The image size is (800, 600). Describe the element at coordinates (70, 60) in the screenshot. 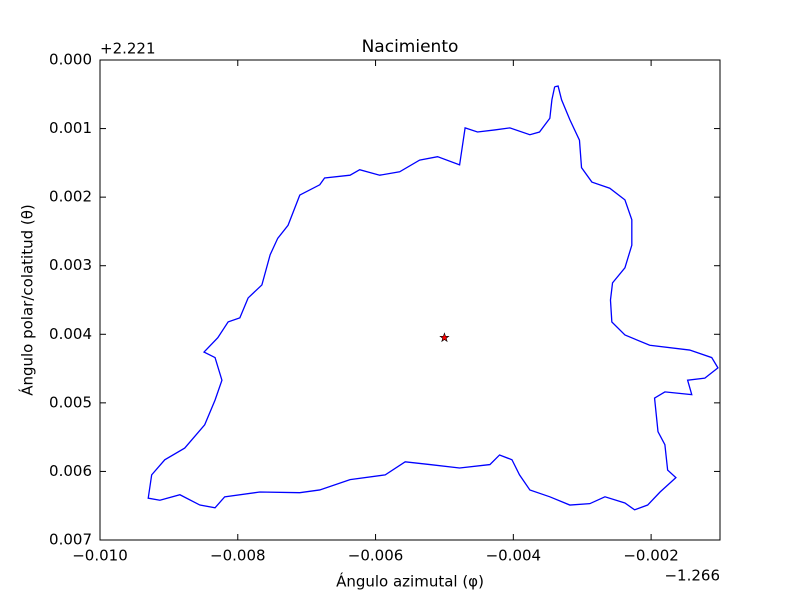

I see `y-tick-label: 0.000` at that location.